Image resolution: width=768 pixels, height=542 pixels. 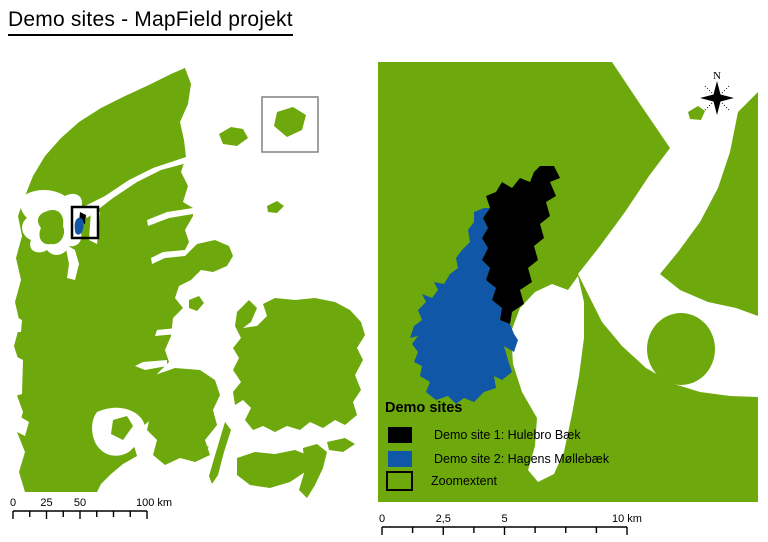 I want to click on svg-text: 5, so click(x=504, y=519).